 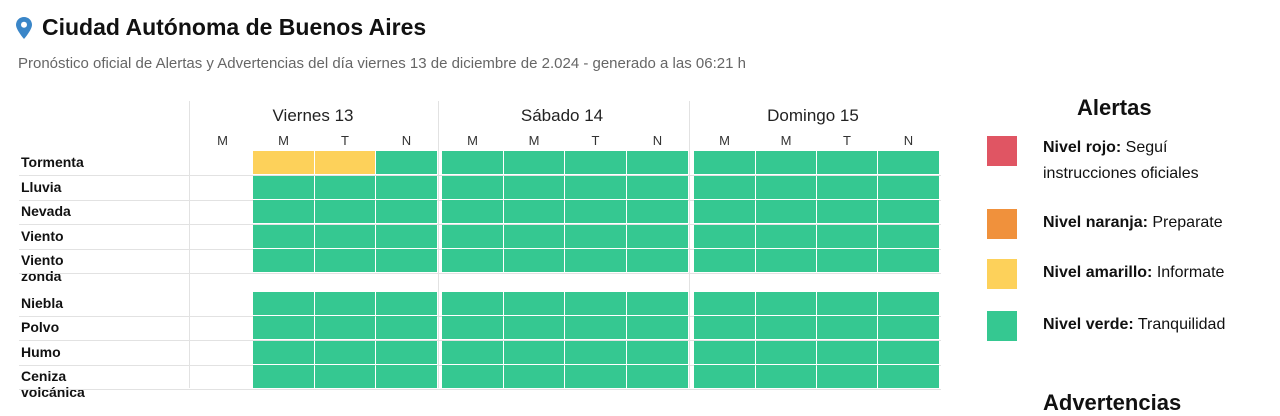 What do you see at coordinates (562, 115) in the screenshot?
I see `day-header: Sábado 14` at bounding box center [562, 115].